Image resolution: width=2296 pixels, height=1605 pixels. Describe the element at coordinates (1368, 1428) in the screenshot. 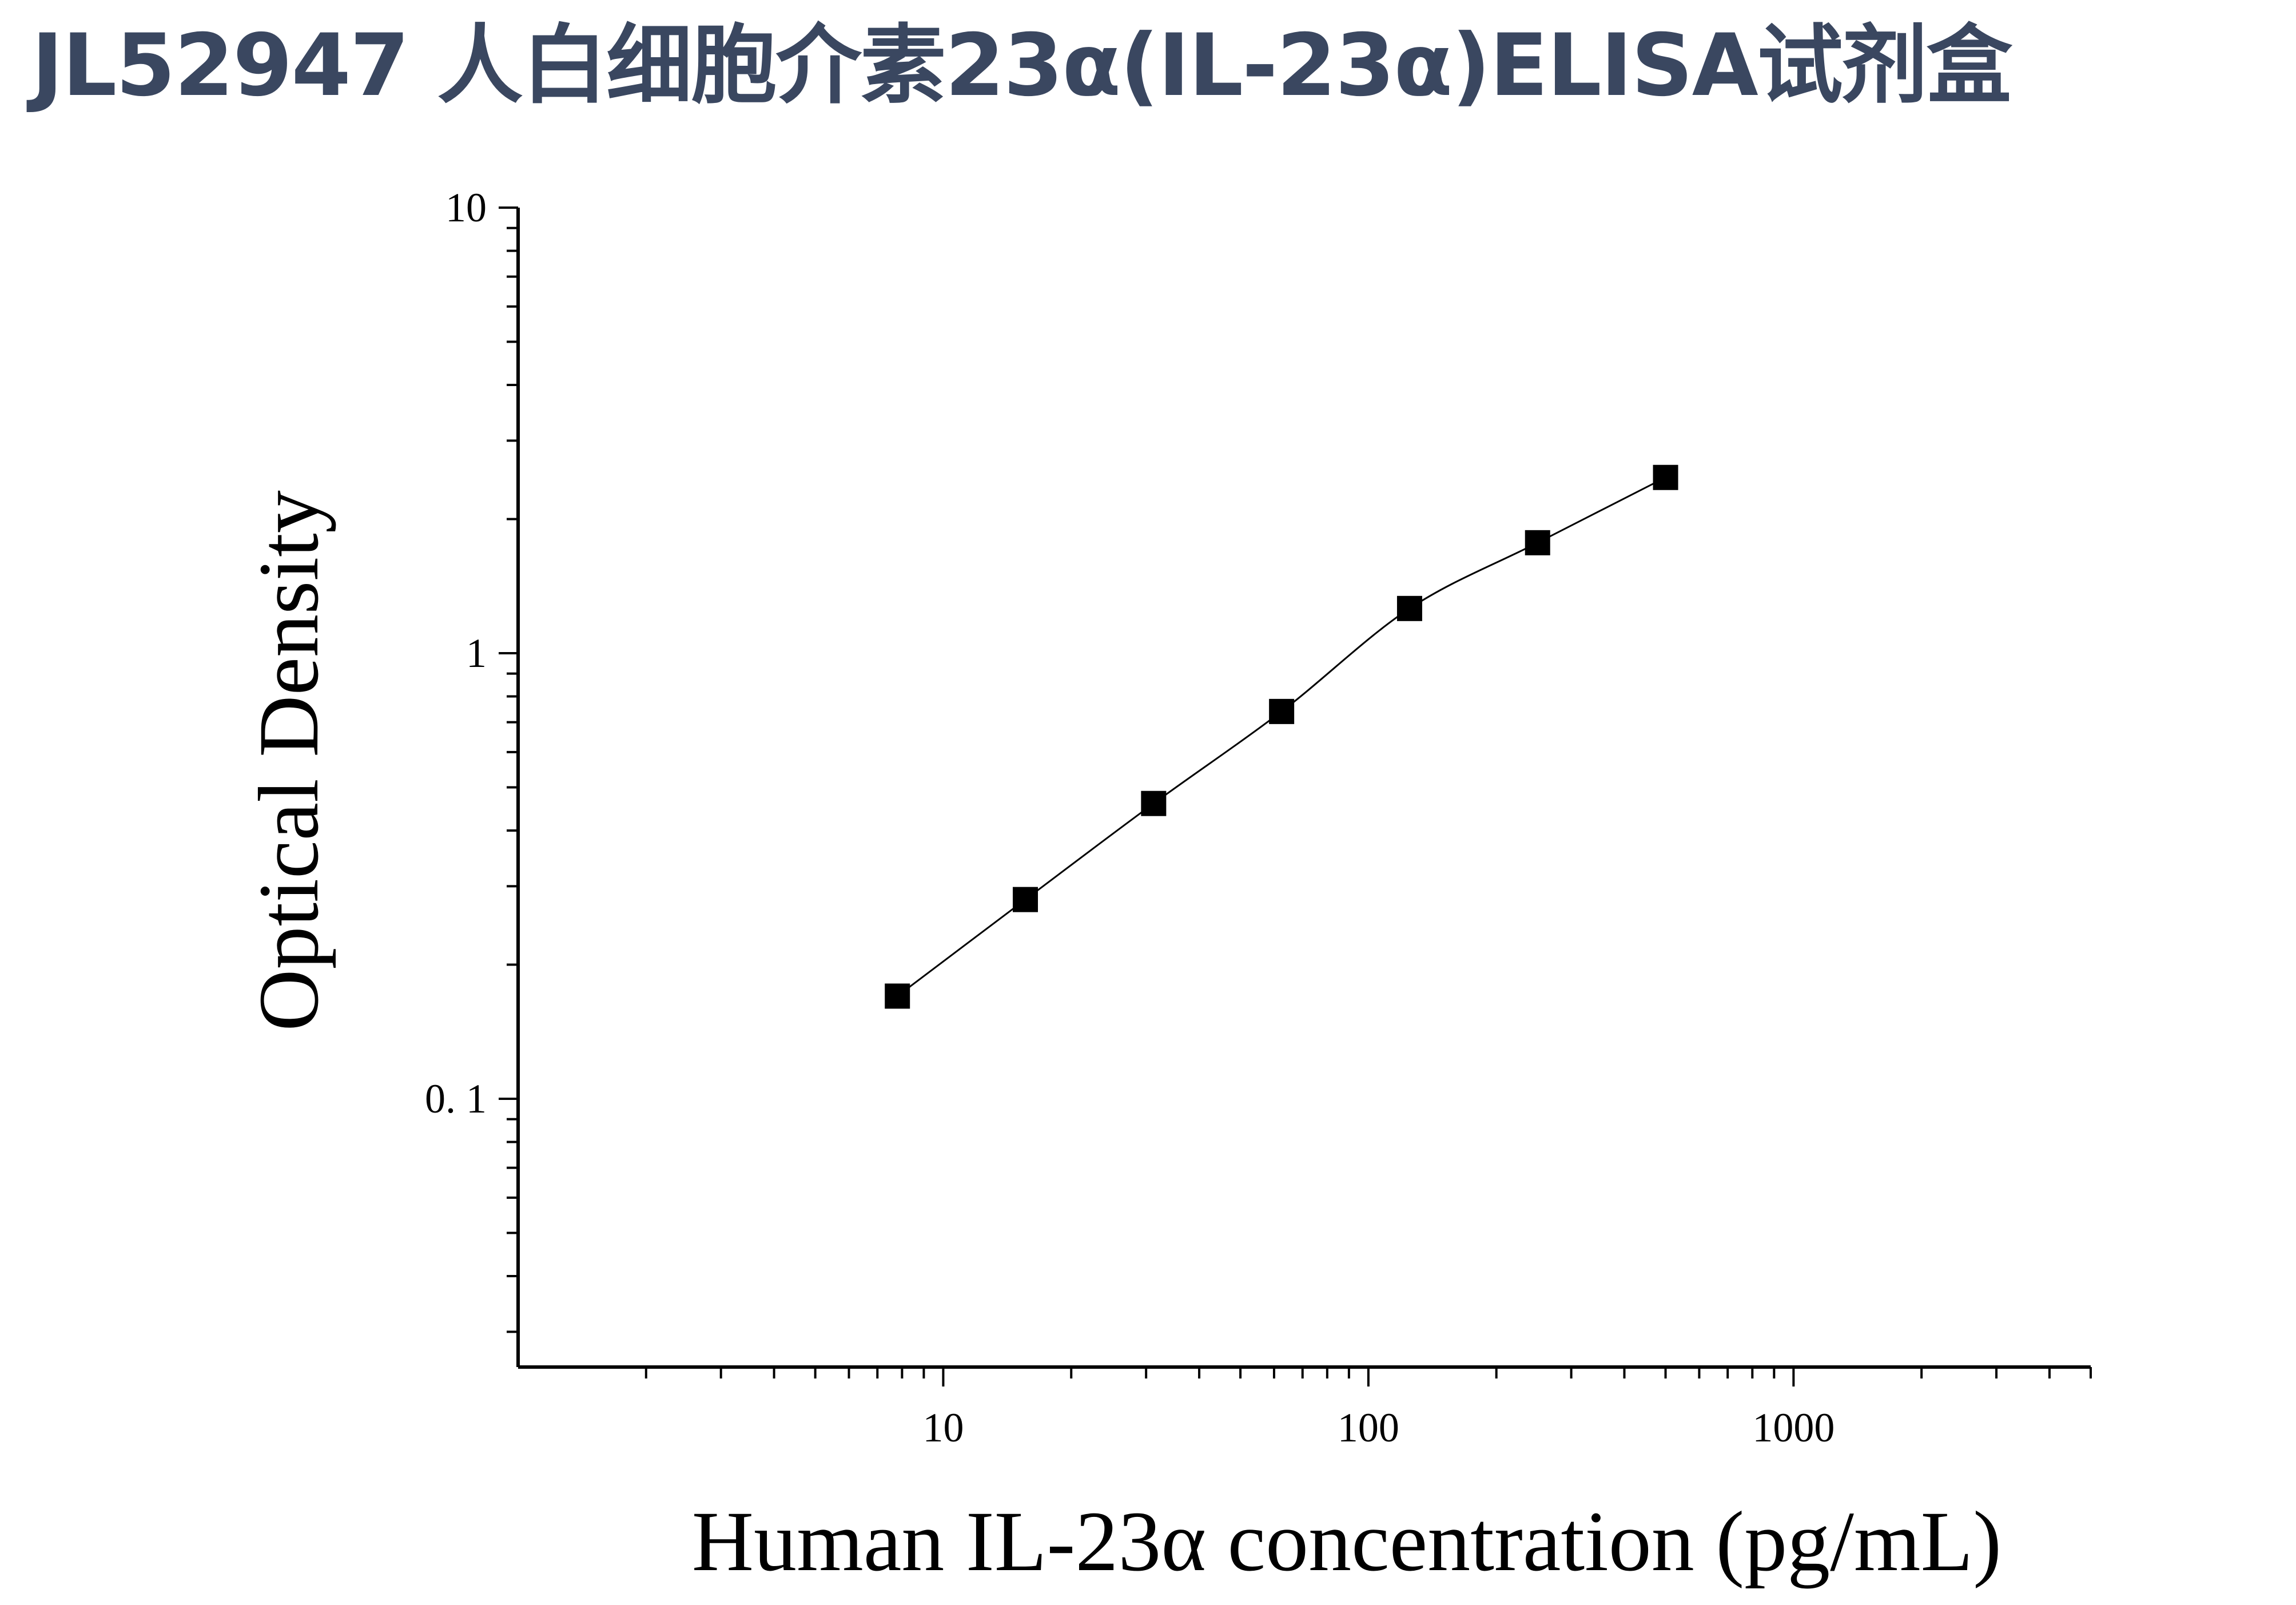

I see `x-tick-label: 100` at that location.